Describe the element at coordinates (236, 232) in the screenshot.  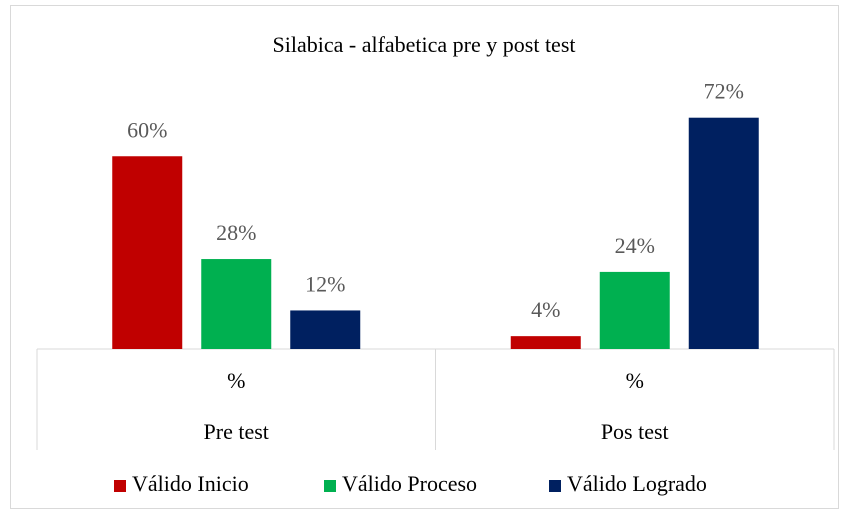
I see `data-label: 28%` at that location.